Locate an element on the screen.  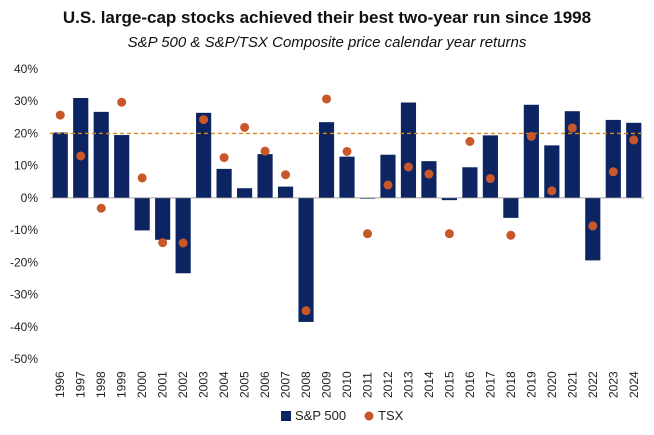
x-tick-label: 1999 is located at coordinates (122, 384).